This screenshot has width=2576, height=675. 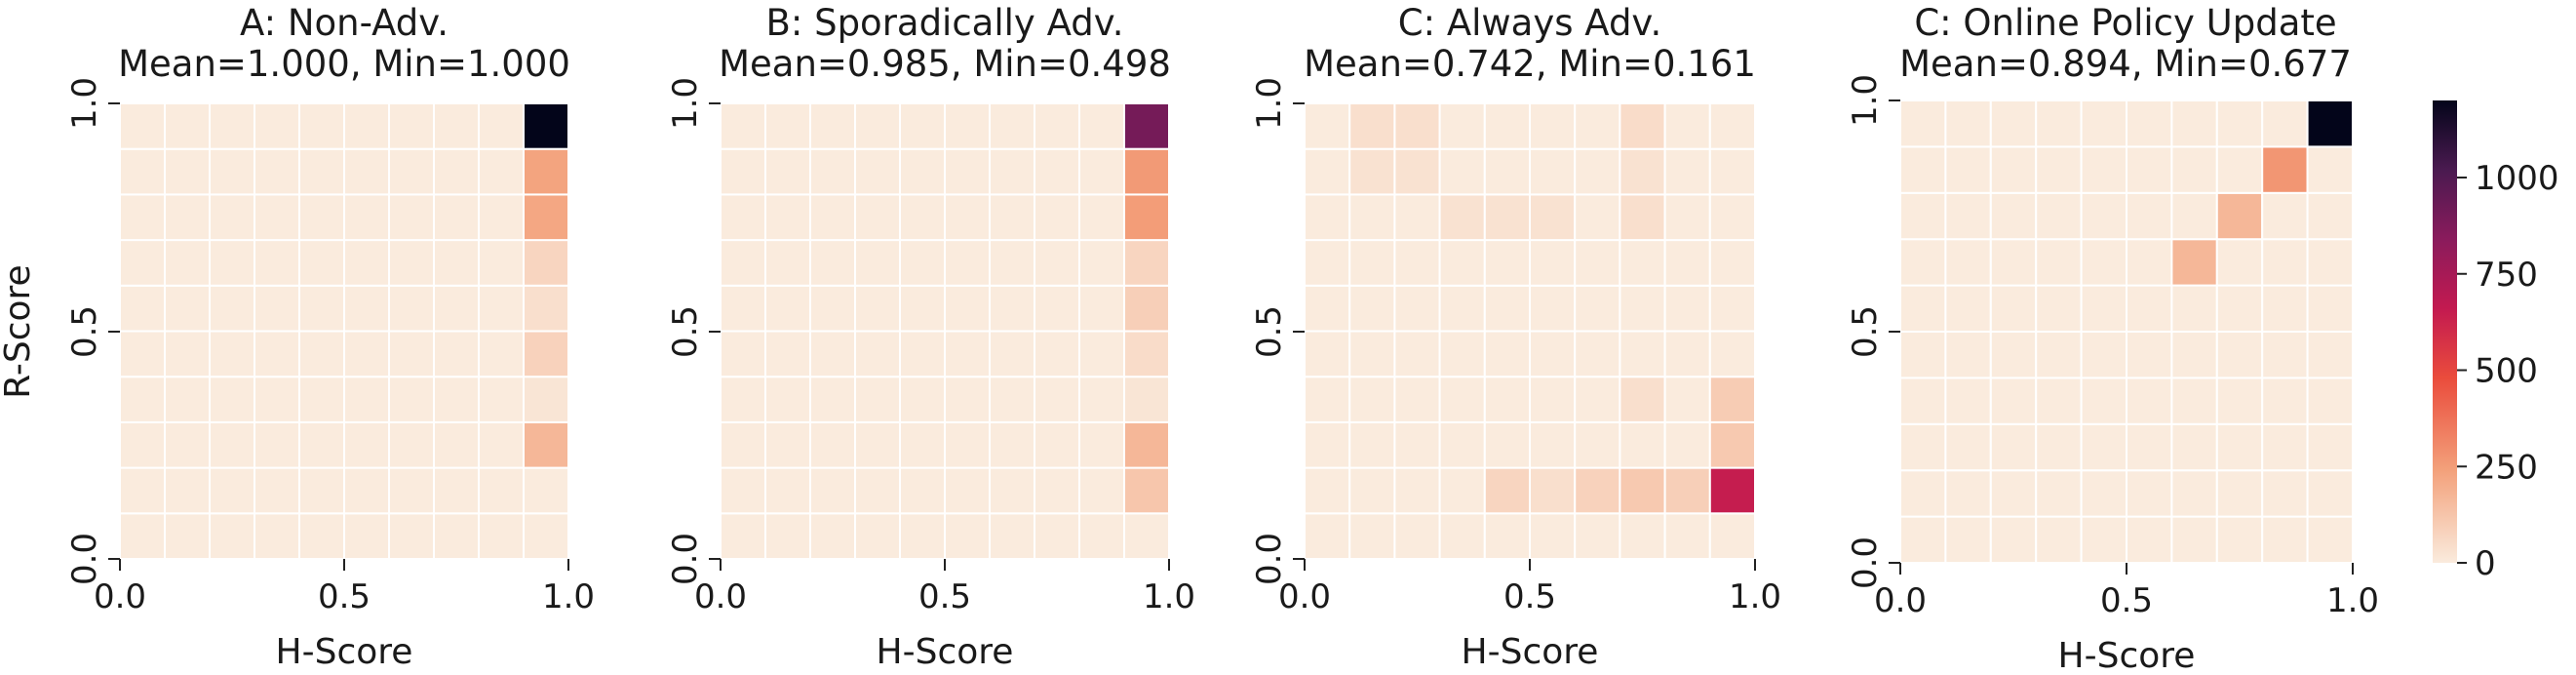 I want to click on panel-c-x-tick-label: 0.5, so click(x=1529, y=597).